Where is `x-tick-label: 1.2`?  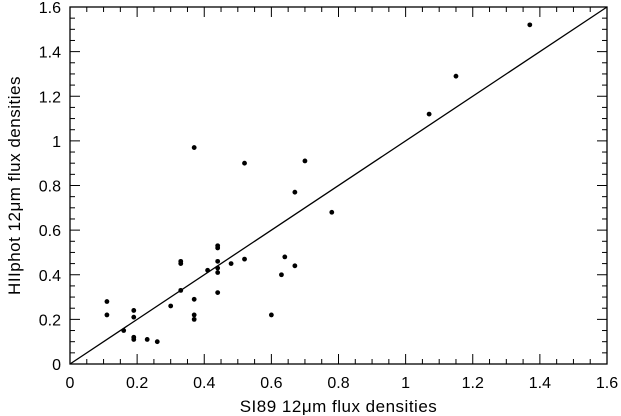 x-tick-label: 1.2 is located at coordinates (473, 383).